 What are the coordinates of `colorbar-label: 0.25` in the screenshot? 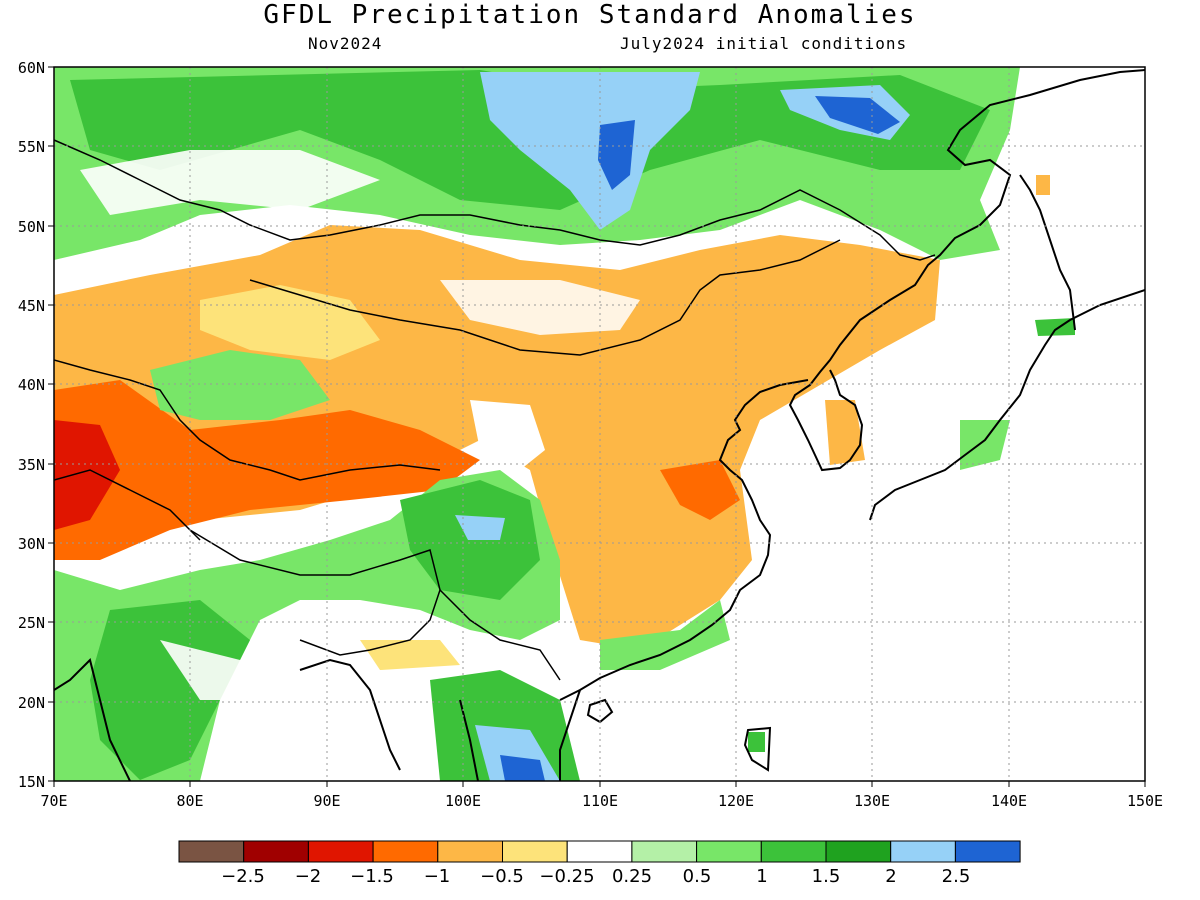 It's located at (632, 876).